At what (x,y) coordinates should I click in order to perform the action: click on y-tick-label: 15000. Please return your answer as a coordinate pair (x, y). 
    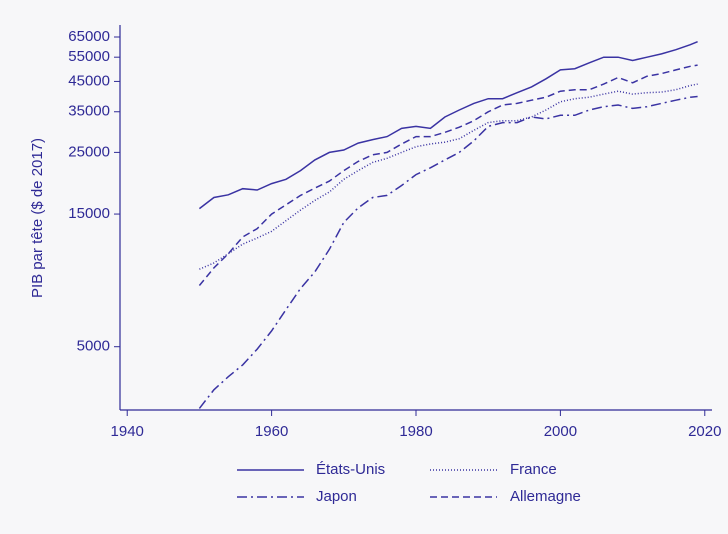
    Looking at the image, I should click on (89, 213).